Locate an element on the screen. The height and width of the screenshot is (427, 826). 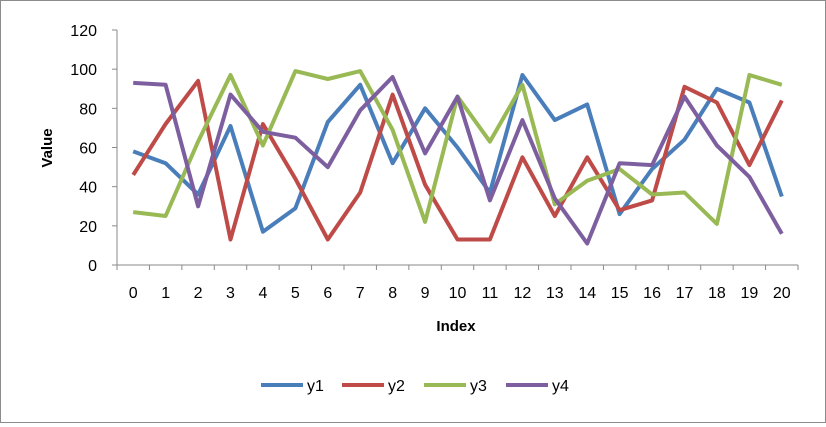
x-tick-label: 1 is located at coordinates (165, 293).